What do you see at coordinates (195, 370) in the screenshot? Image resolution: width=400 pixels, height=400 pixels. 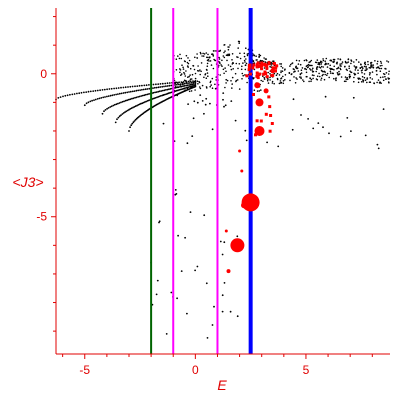 I see `x-tick-label: 0` at bounding box center [195, 370].